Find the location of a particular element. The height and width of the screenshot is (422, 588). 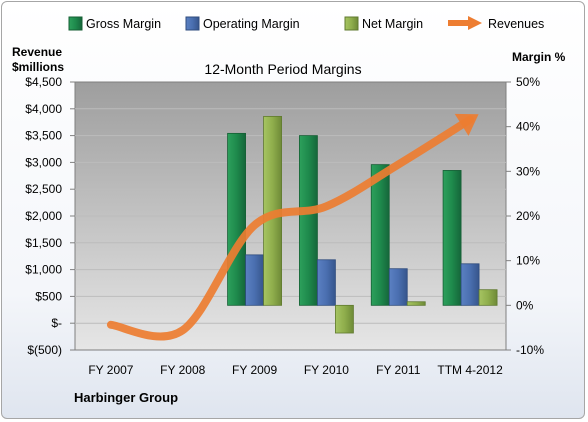

left-tick-label: $2,500 is located at coordinates (43, 189).